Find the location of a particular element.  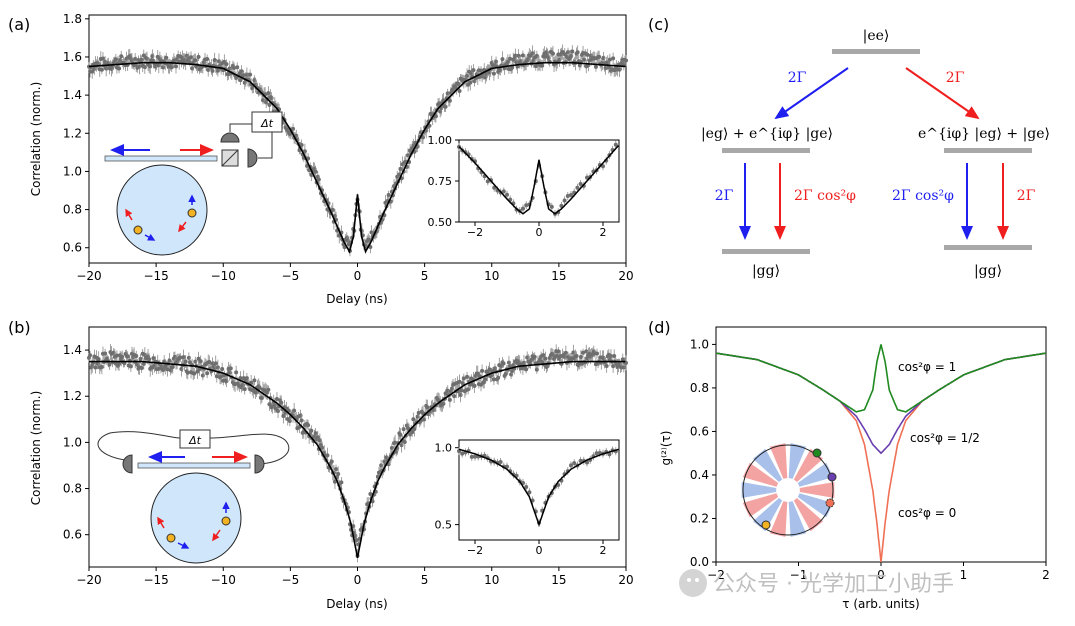

x-axis-label: Delay (ns) is located at coordinates (356, 299).